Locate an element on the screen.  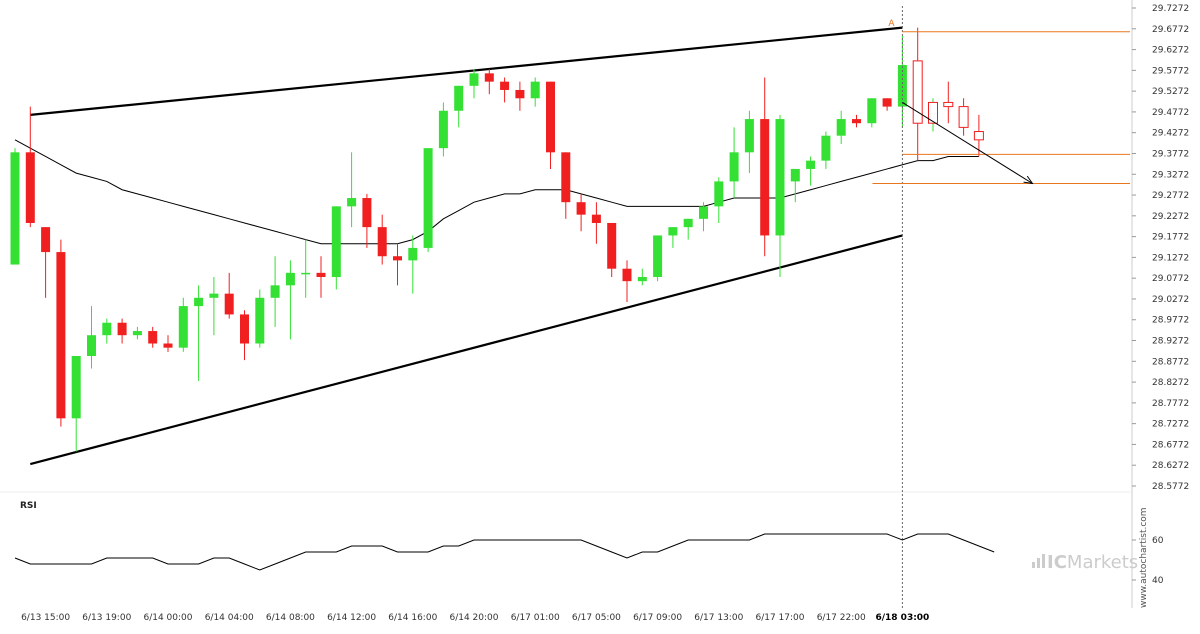
price-tick-label: 28.6272 is located at coordinates (1170, 466).